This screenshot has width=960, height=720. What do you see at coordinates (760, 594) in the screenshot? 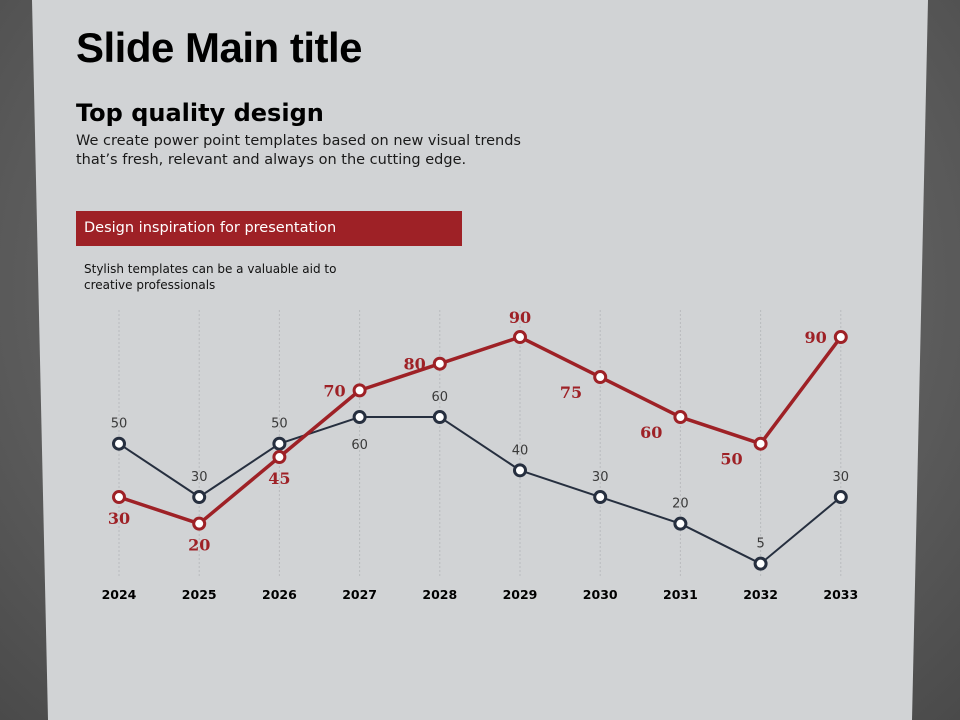
I see `x-tick-label: 2032` at bounding box center [760, 594].